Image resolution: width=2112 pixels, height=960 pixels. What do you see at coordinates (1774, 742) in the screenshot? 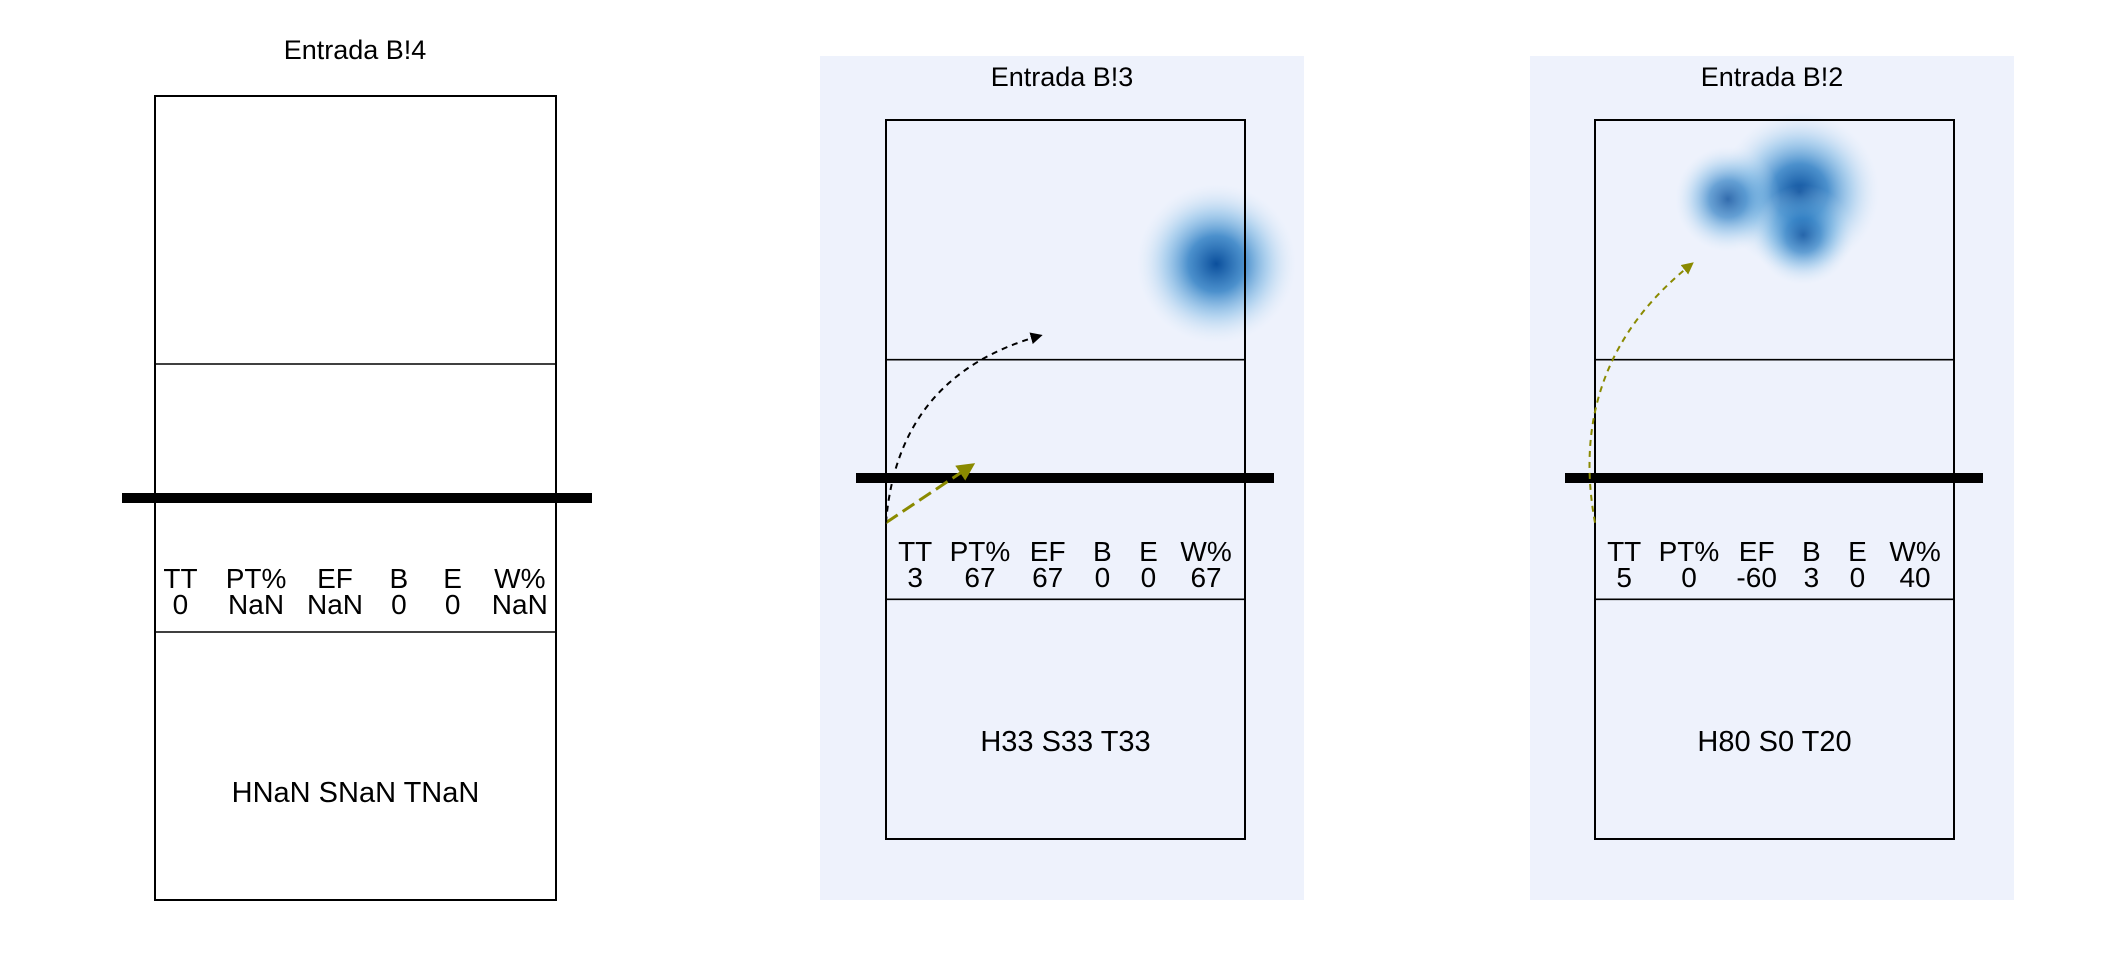
I see `zone-label: H80 S0 T20` at bounding box center [1774, 742].